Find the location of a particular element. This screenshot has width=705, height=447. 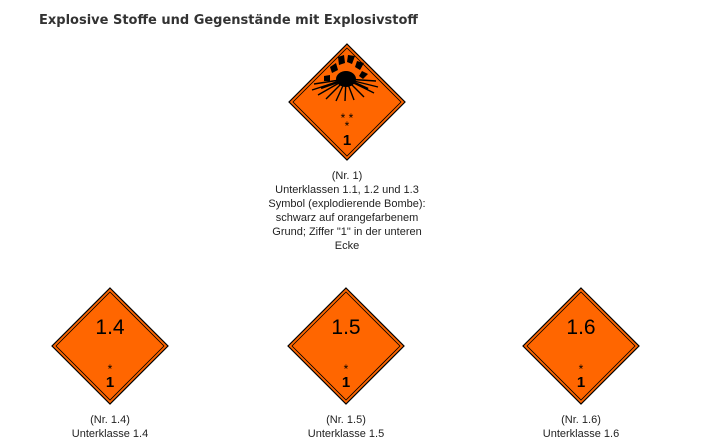

hazard-label-1-6-diamond: 1.6 * 1 is located at coordinates (581, 346).